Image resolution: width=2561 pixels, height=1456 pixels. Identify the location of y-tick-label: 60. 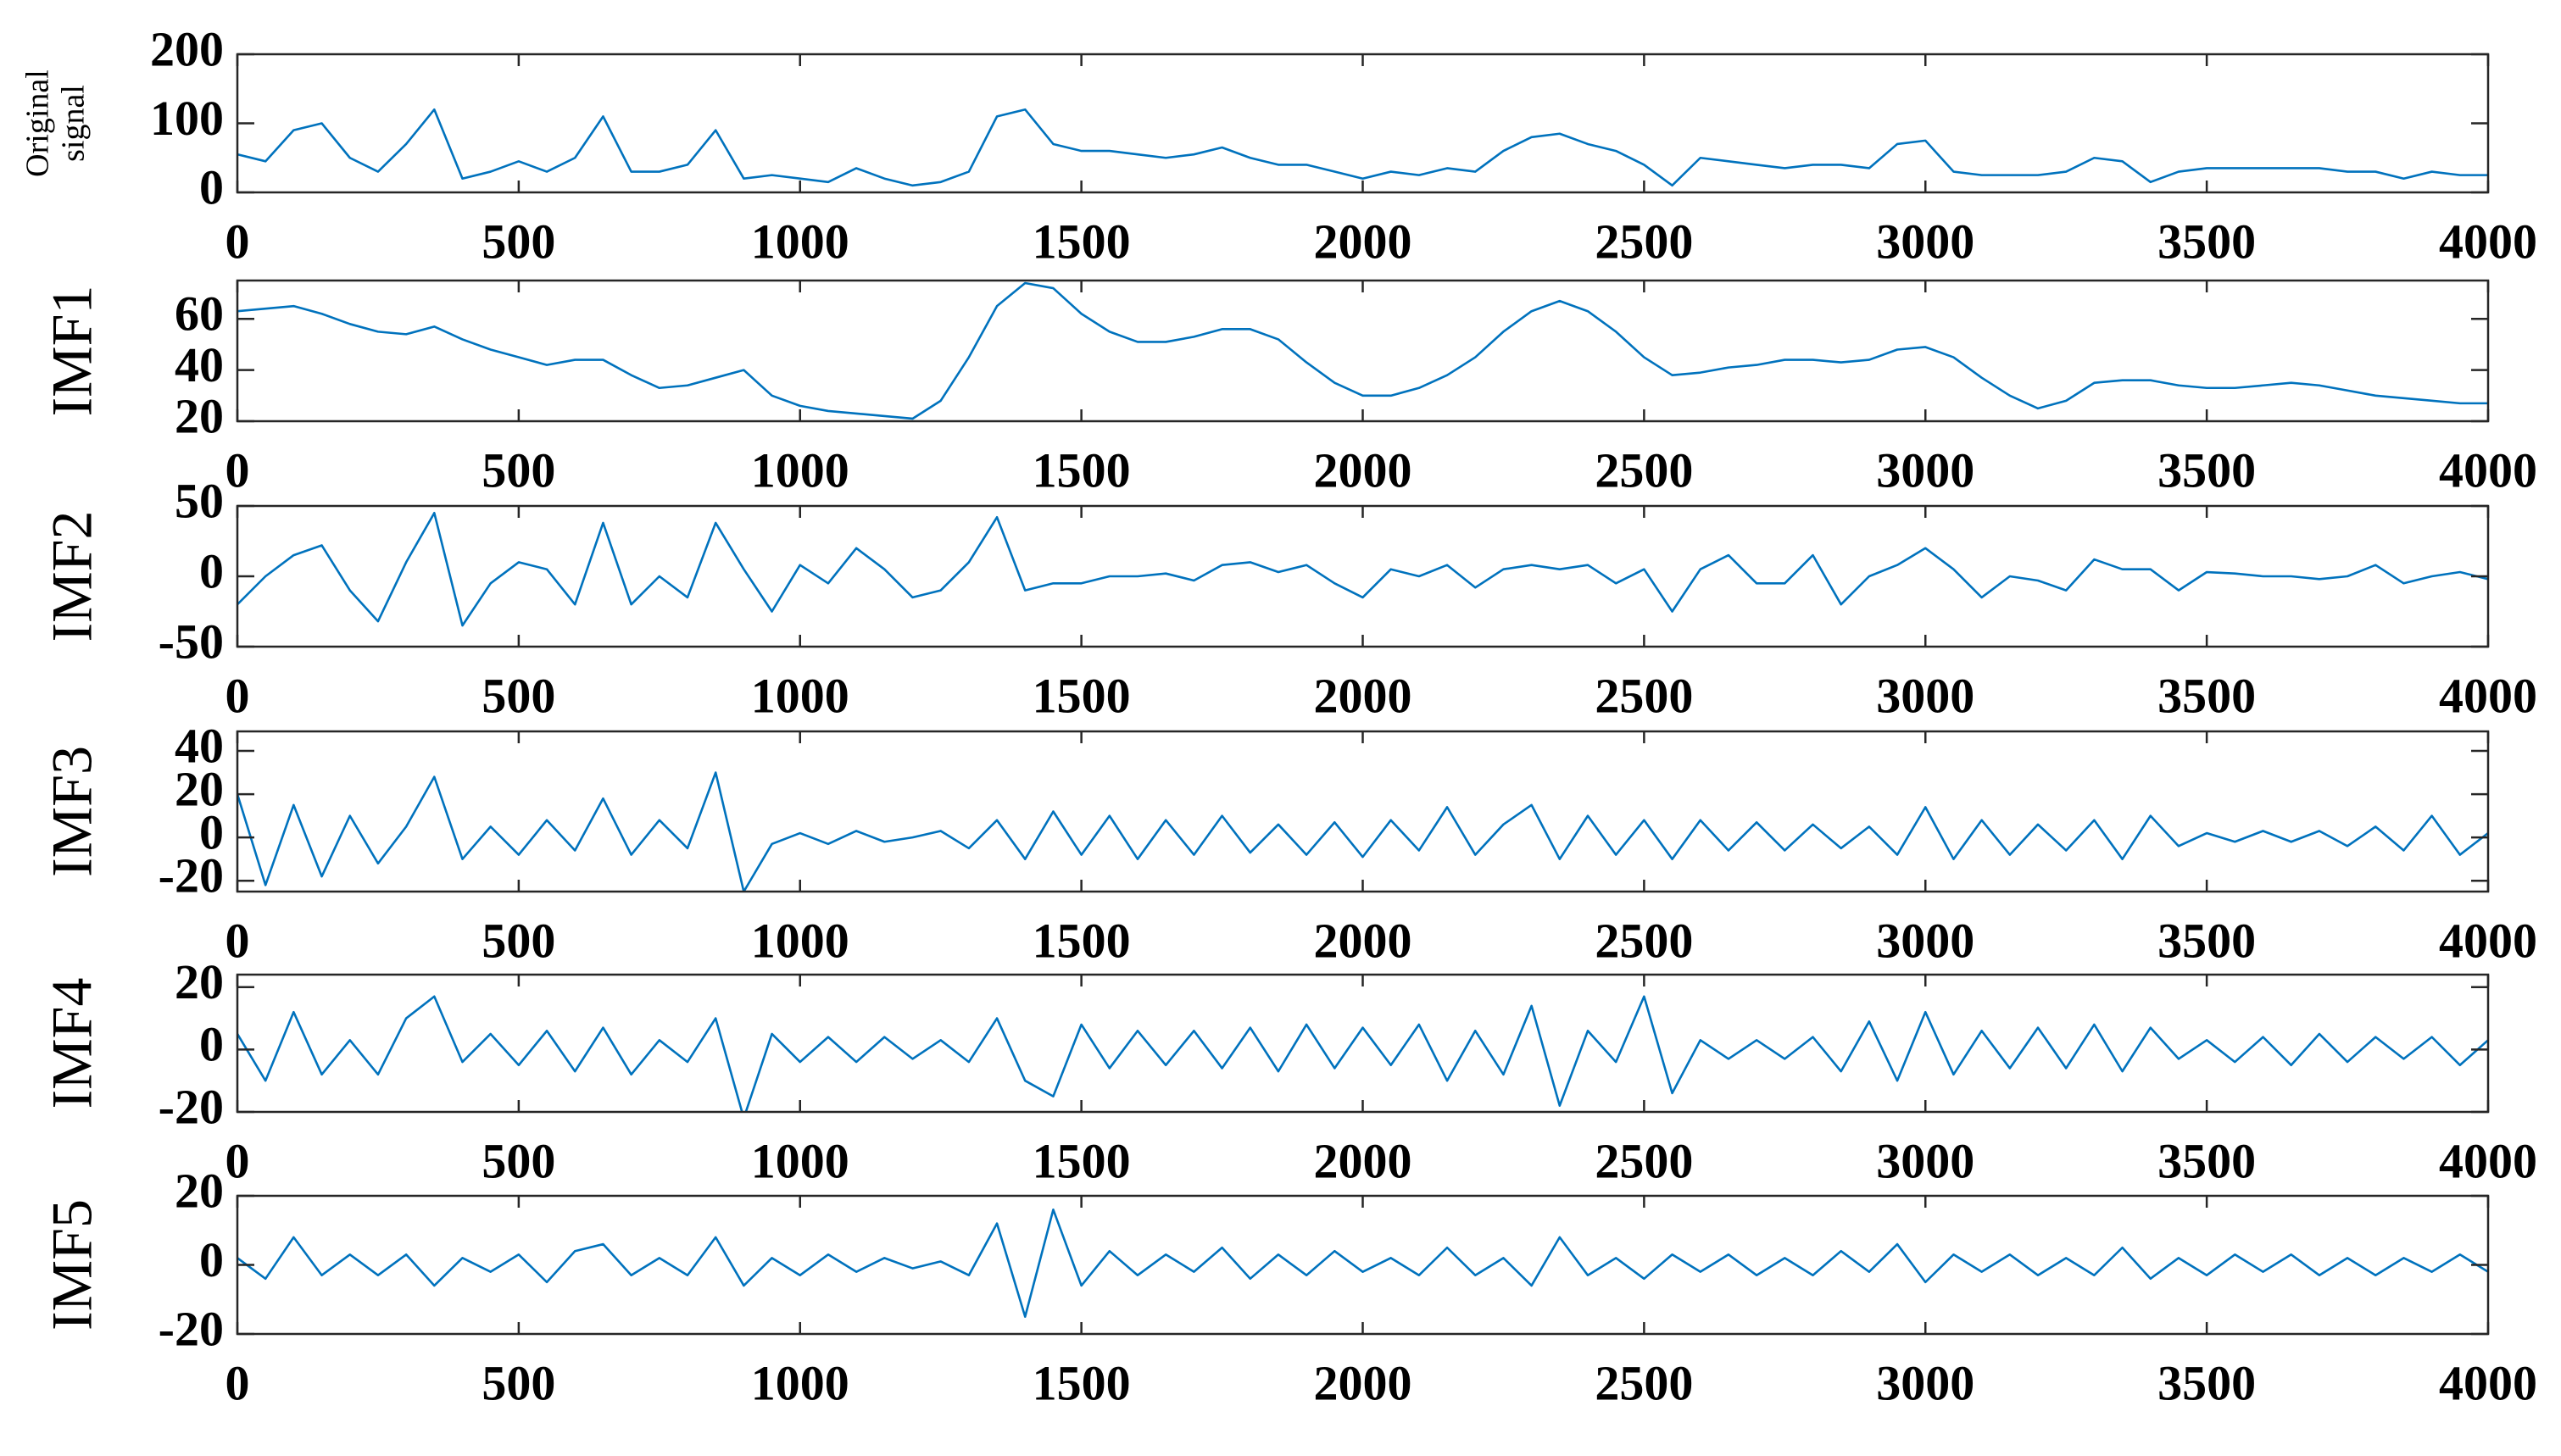
(199, 314).